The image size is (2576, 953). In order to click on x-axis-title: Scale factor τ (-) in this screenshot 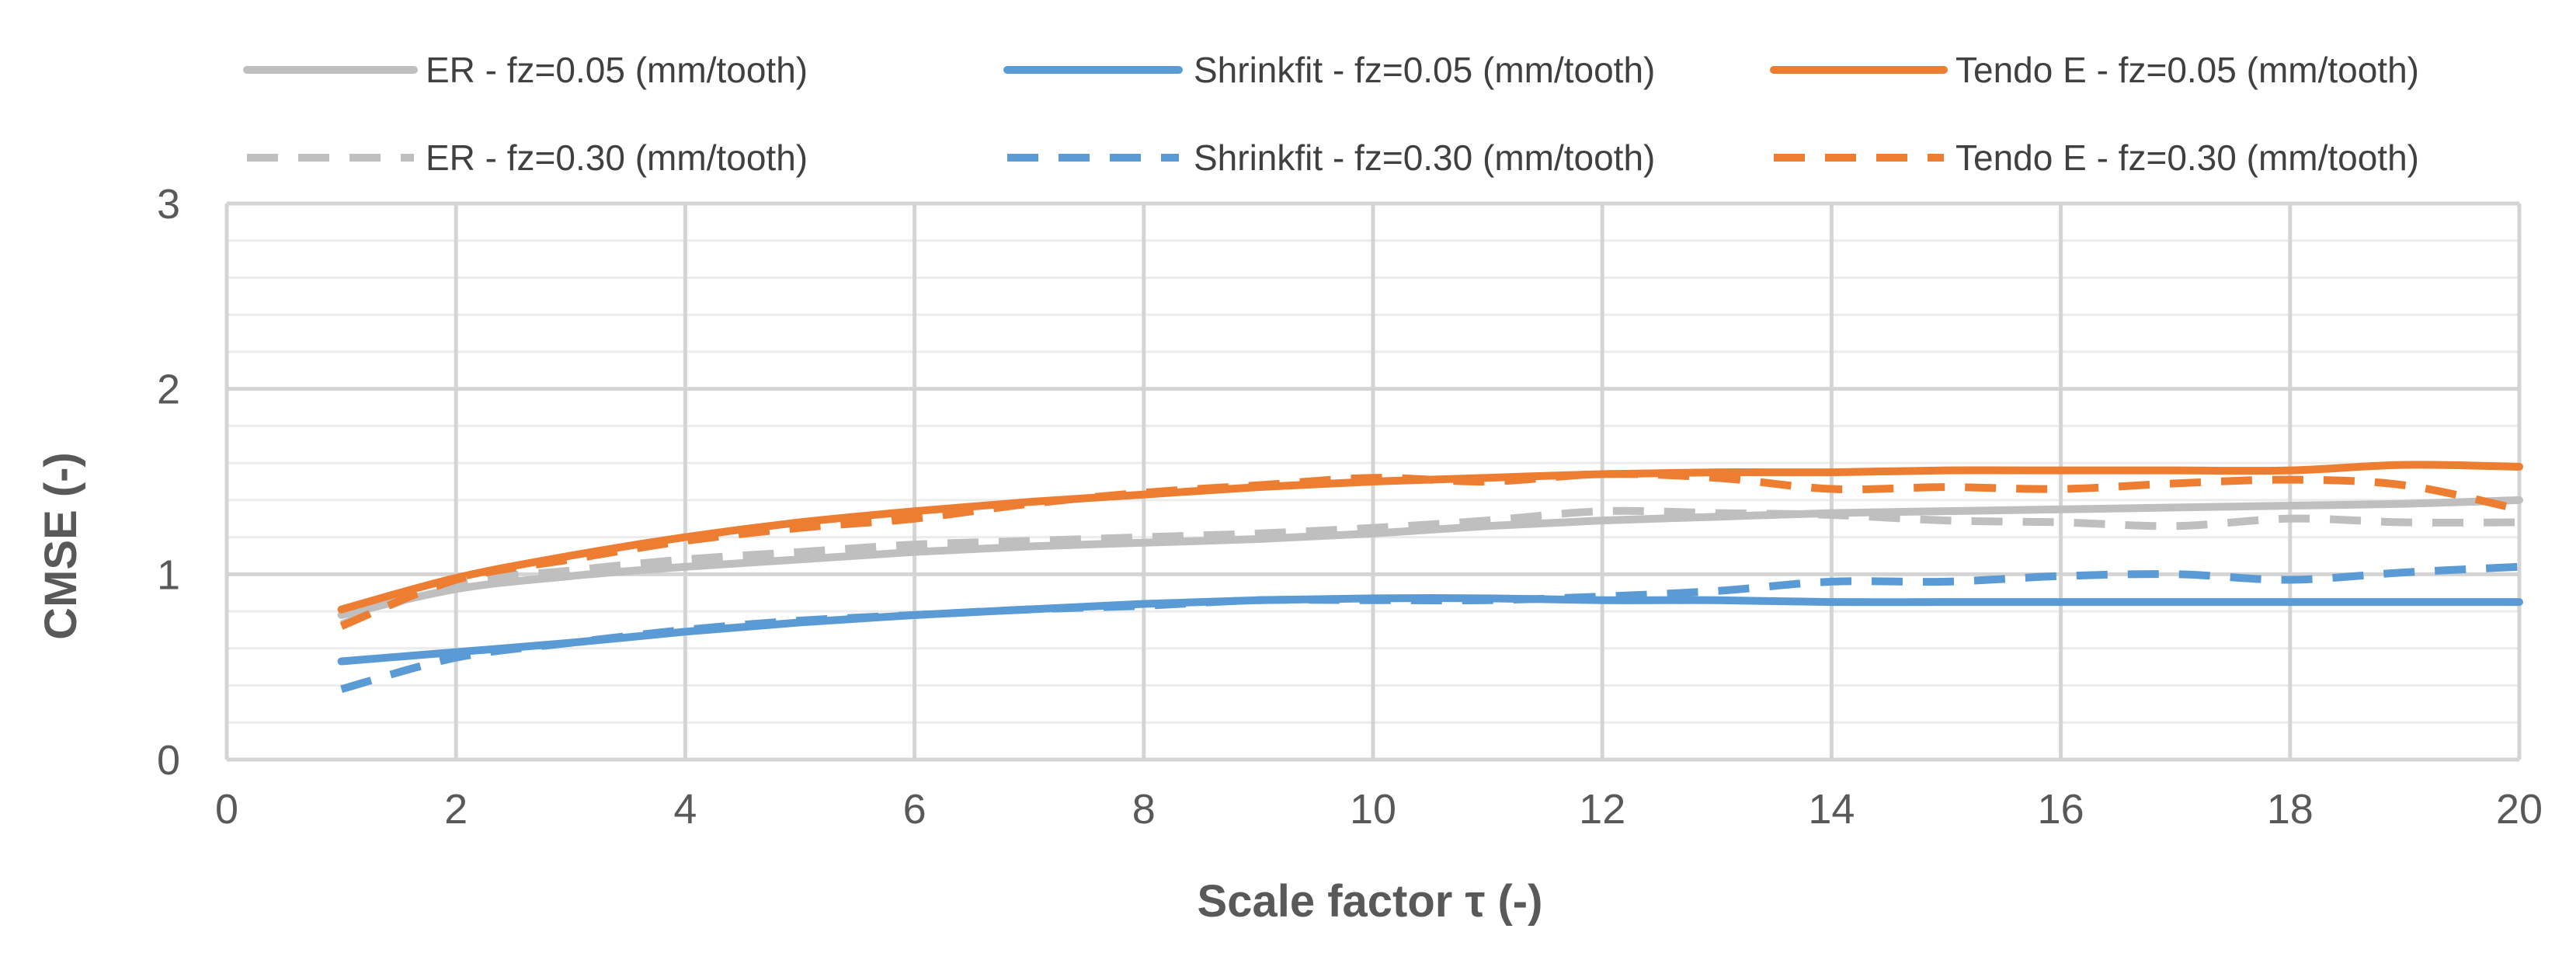, I will do `click(1370, 901)`.